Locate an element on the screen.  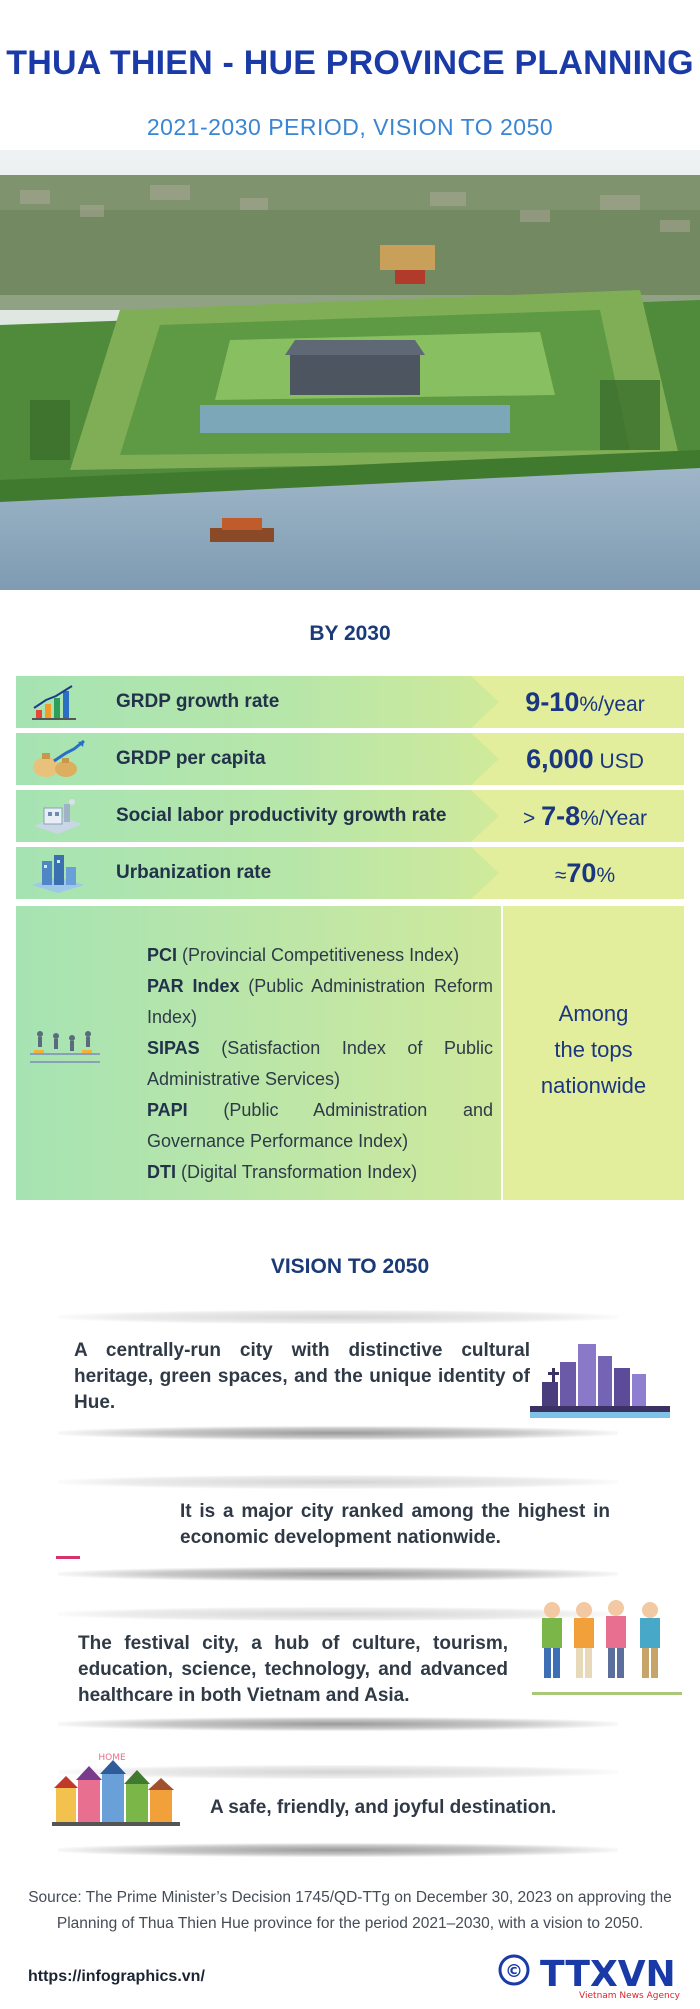
city-buildings-icon is located at coordinates (58, 874).